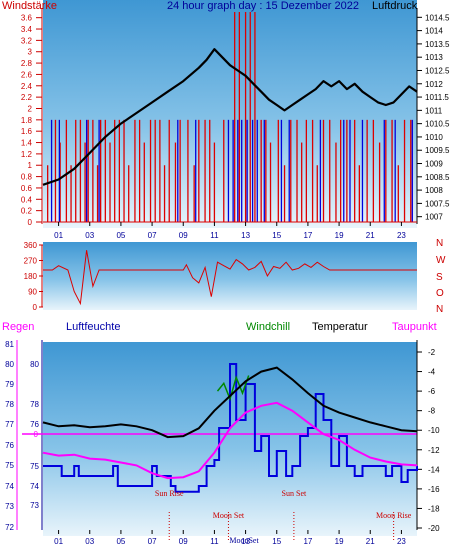  I want to click on pressure-tick-label: 1007, so click(434, 217).